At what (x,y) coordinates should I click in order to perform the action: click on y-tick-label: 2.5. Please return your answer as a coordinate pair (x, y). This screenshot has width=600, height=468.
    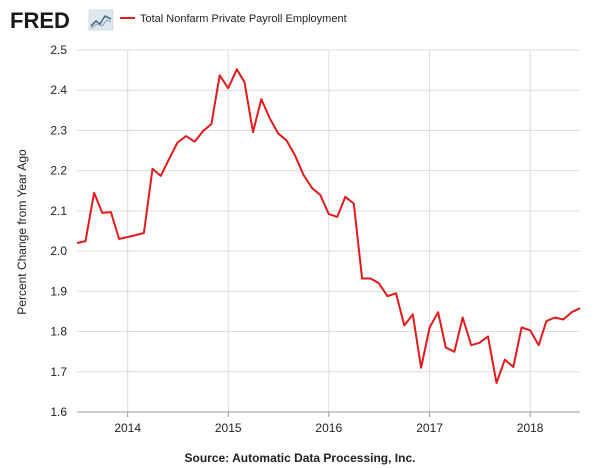
    Looking at the image, I should click on (58, 50).